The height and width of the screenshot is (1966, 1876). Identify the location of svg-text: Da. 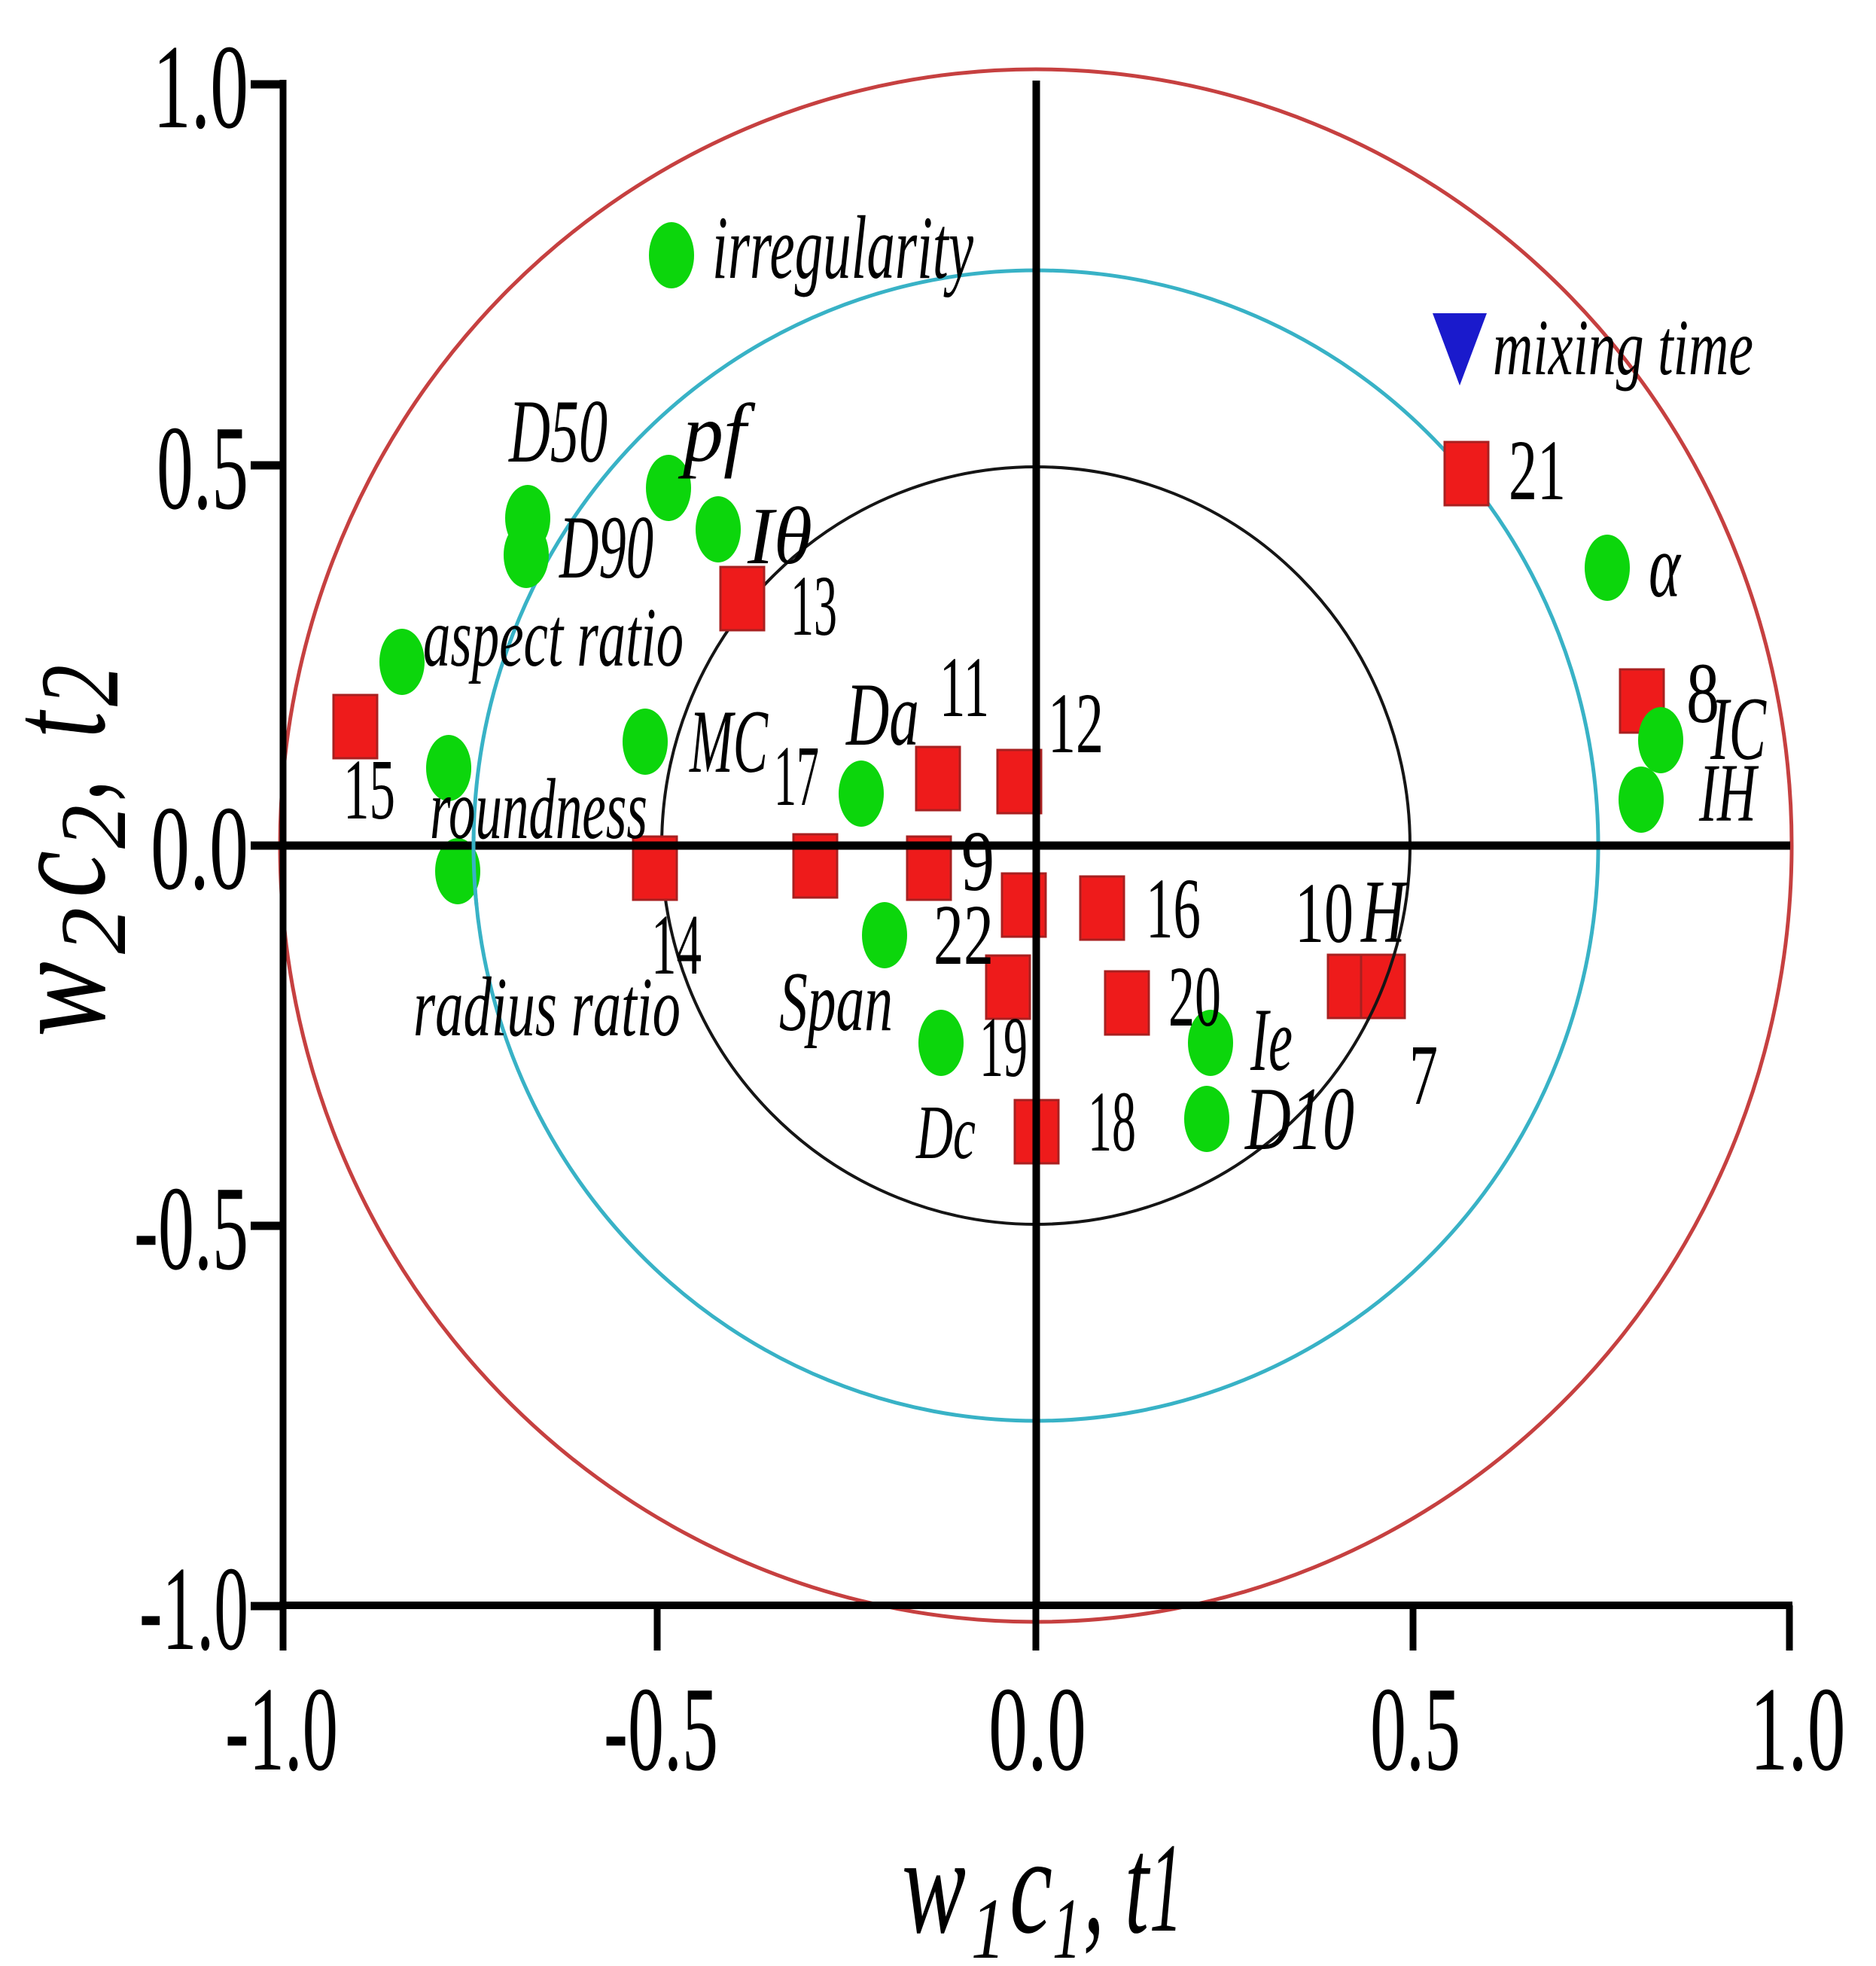
(882, 714).